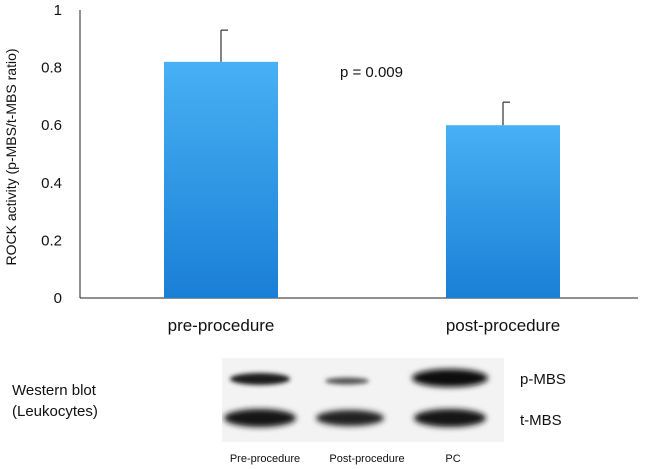 This screenshot has width=646, height=469. I want to click on y-tick-label: 0.8, so click(51, 68).